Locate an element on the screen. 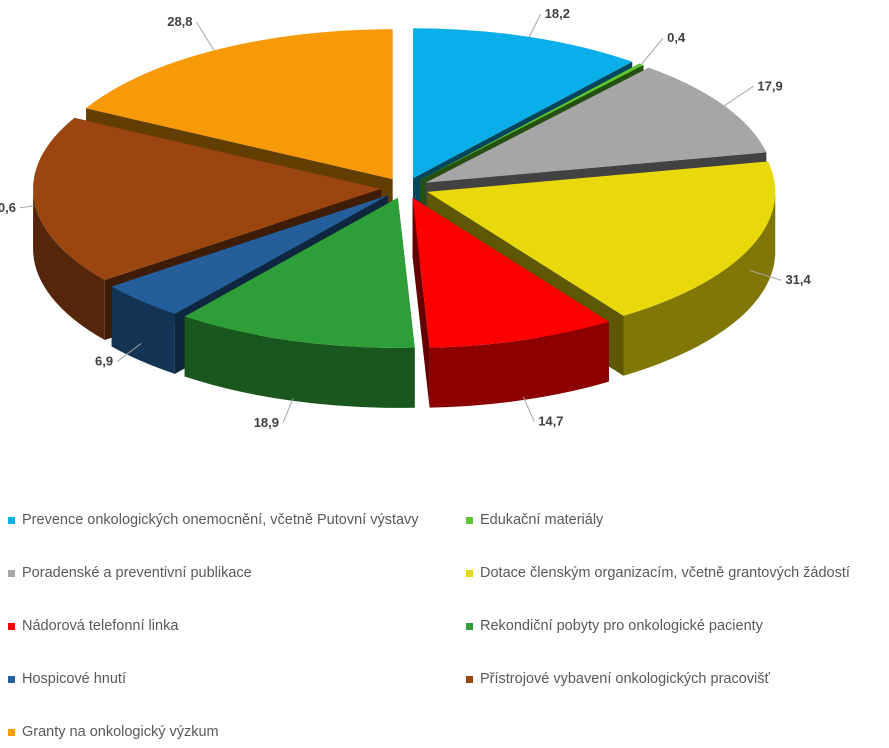  legend-item: Hospicové hnutí is located at coordinates (67, 679).